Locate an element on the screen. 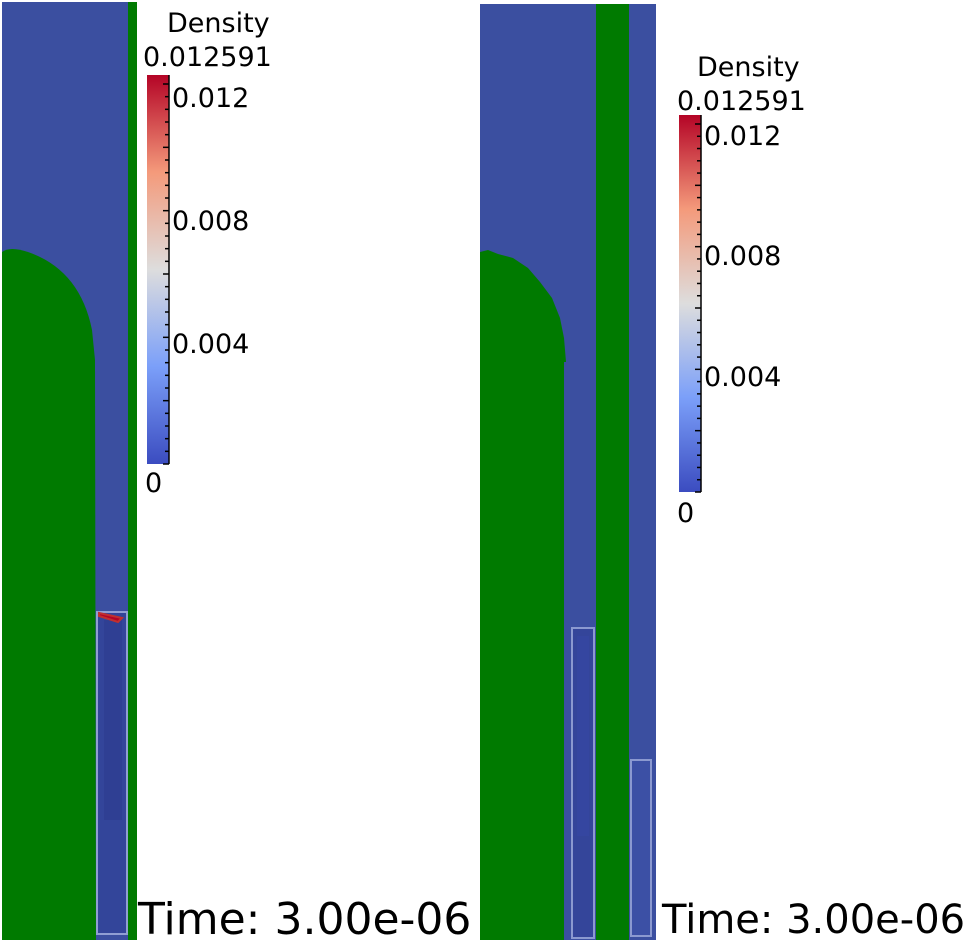  high-density-streak is located at coordinates (111, 617).